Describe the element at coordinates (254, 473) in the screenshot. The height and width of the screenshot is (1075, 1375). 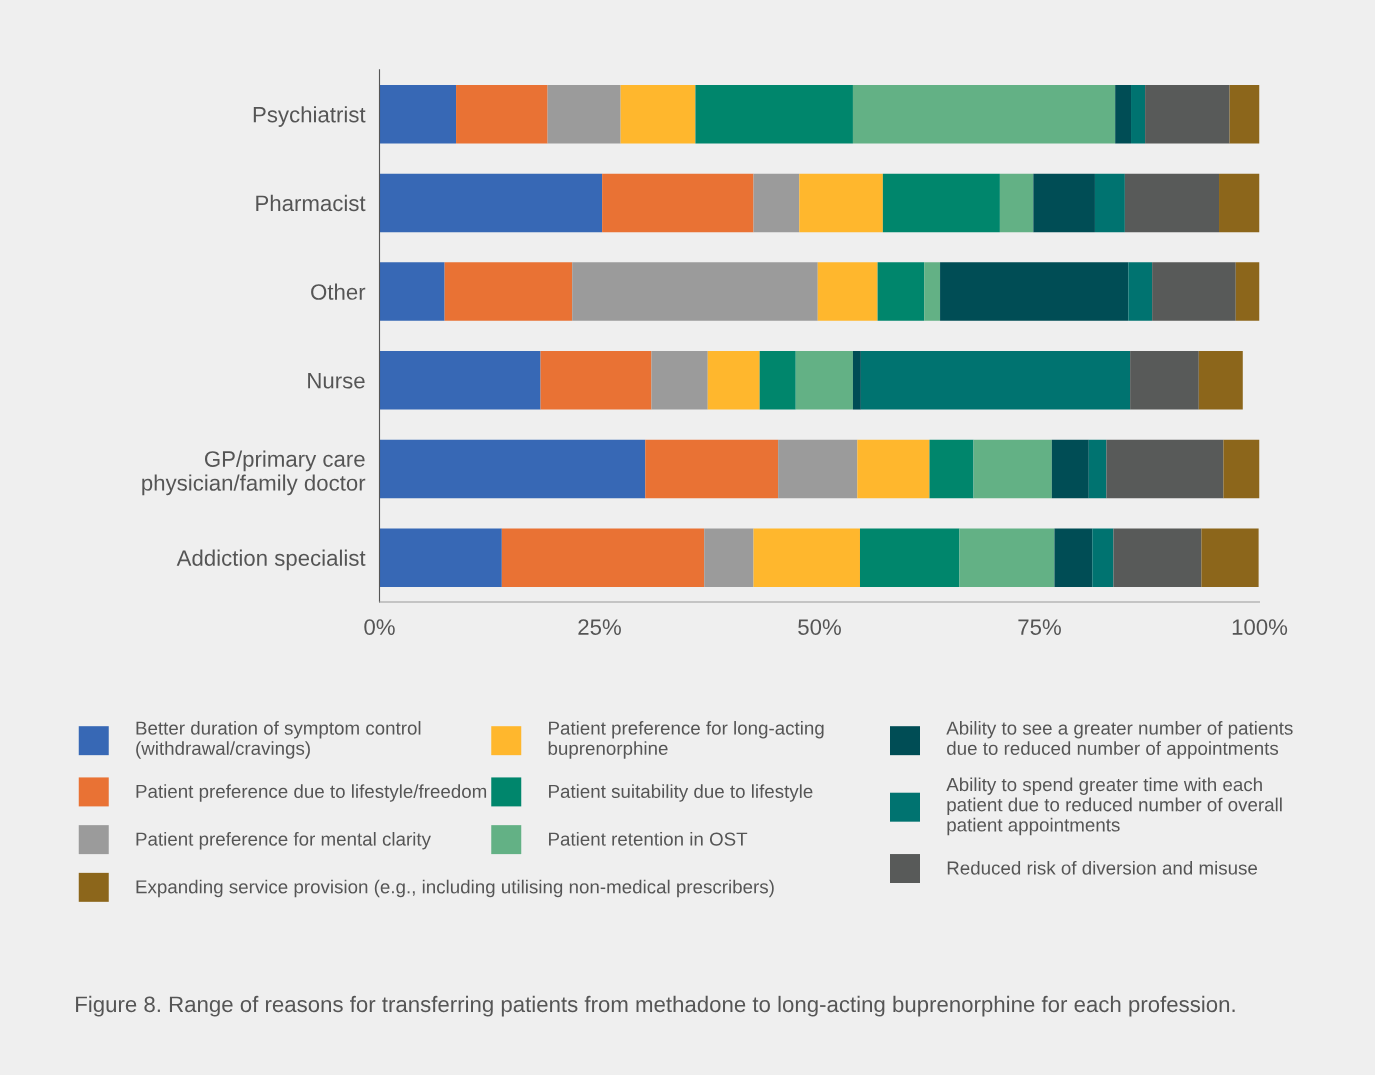
I see `y-tick-label: GP/primary care physician/family doctor` at that location.